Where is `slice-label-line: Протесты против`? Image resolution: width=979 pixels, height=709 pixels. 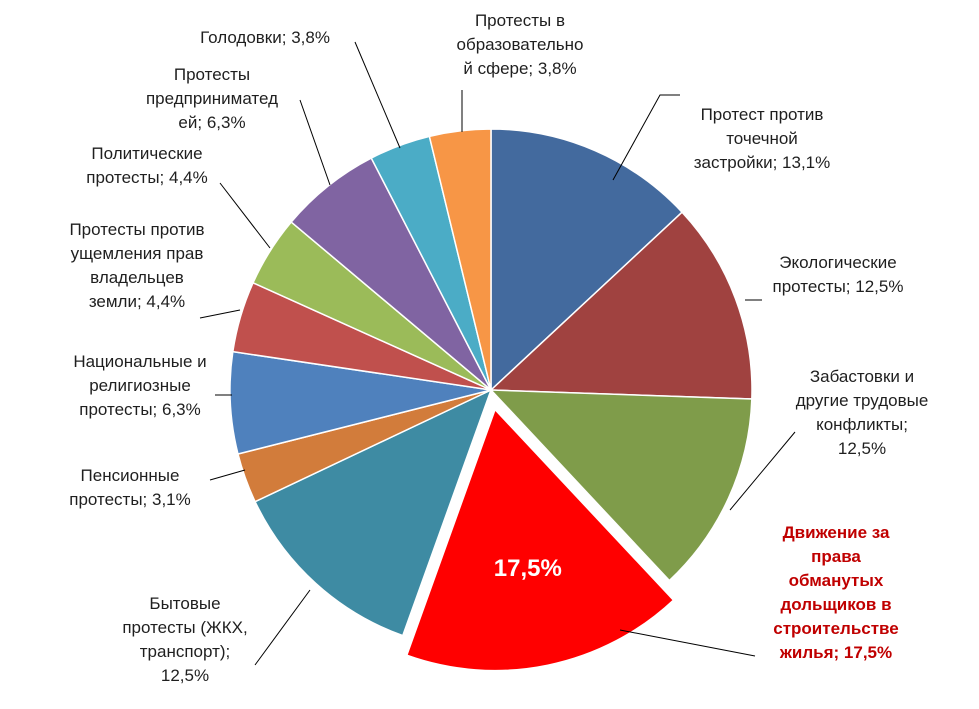 slice-label-line: Протесты против is located at coordinates (136, 229).